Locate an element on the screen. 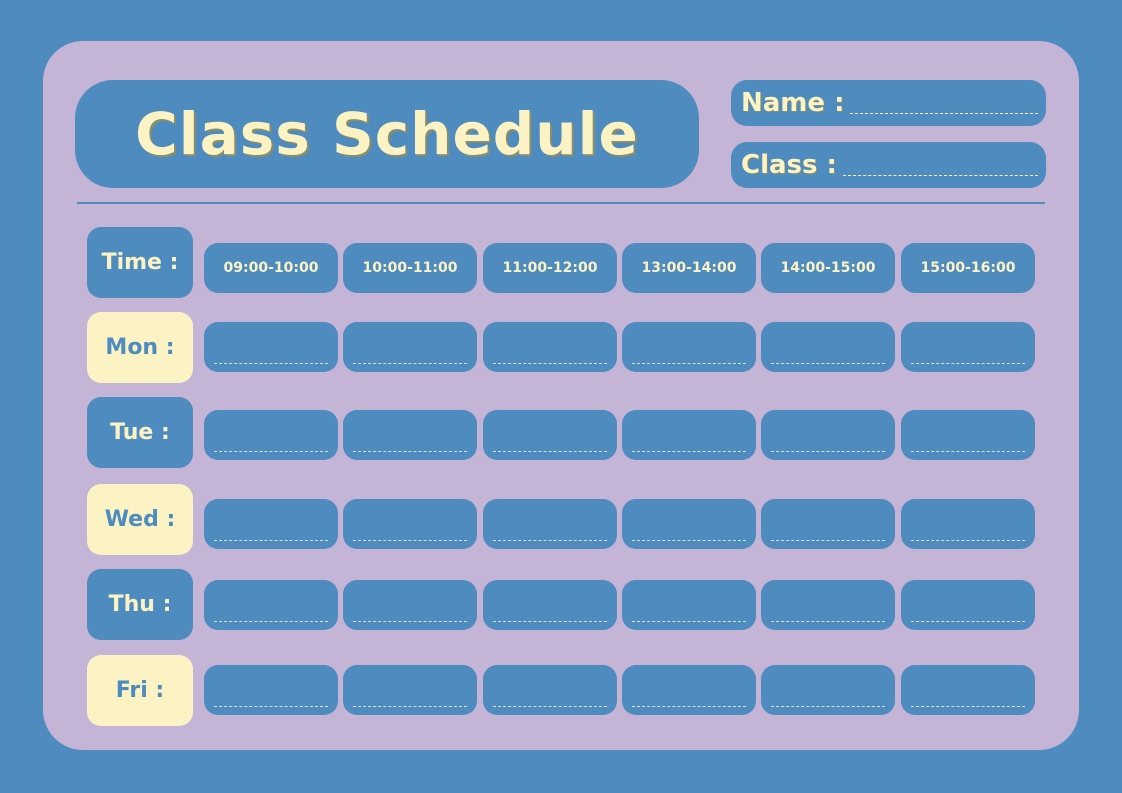  divider is located at coordinates (561, 203).